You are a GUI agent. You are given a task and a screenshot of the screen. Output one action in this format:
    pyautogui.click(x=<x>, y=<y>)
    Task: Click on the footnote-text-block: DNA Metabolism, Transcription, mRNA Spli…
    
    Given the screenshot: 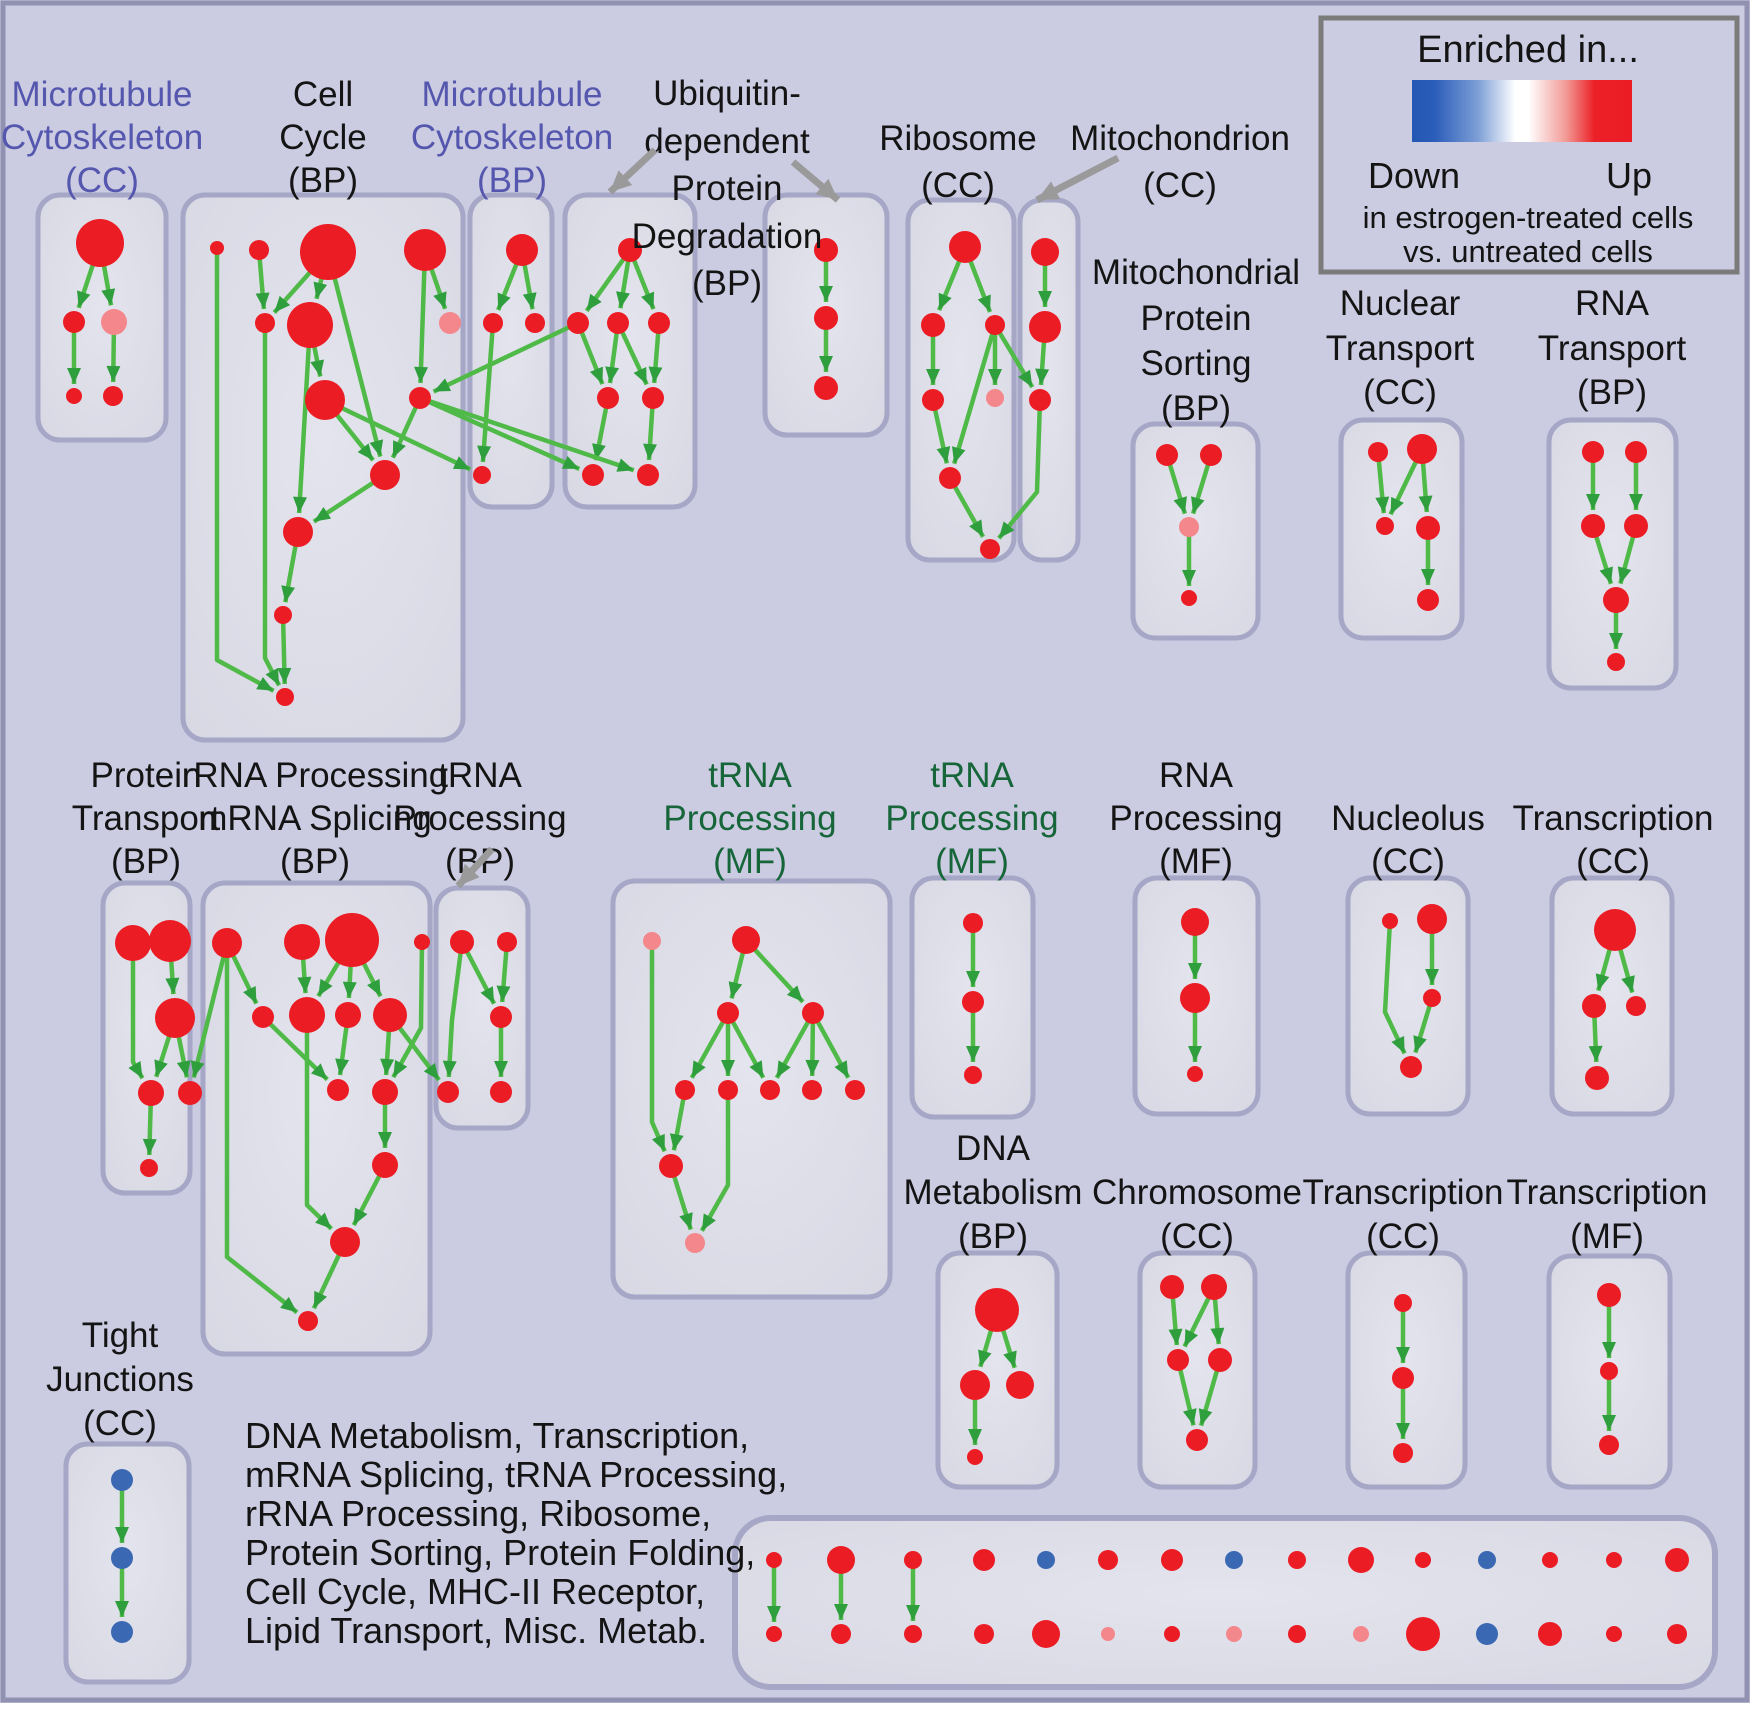 What is the action you would take?
    pyautogui.click(x=516, y=1533)
    